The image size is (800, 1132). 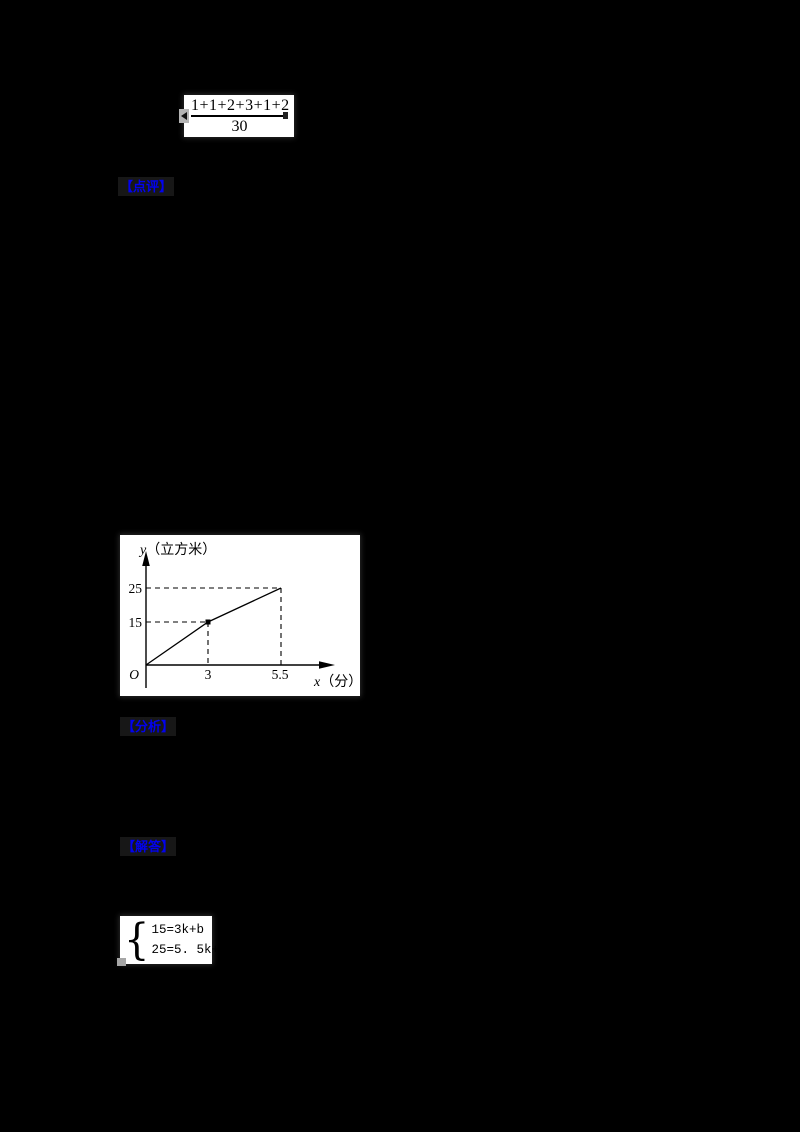 I want to click on system-brace: {, so click(x=137, y=940).